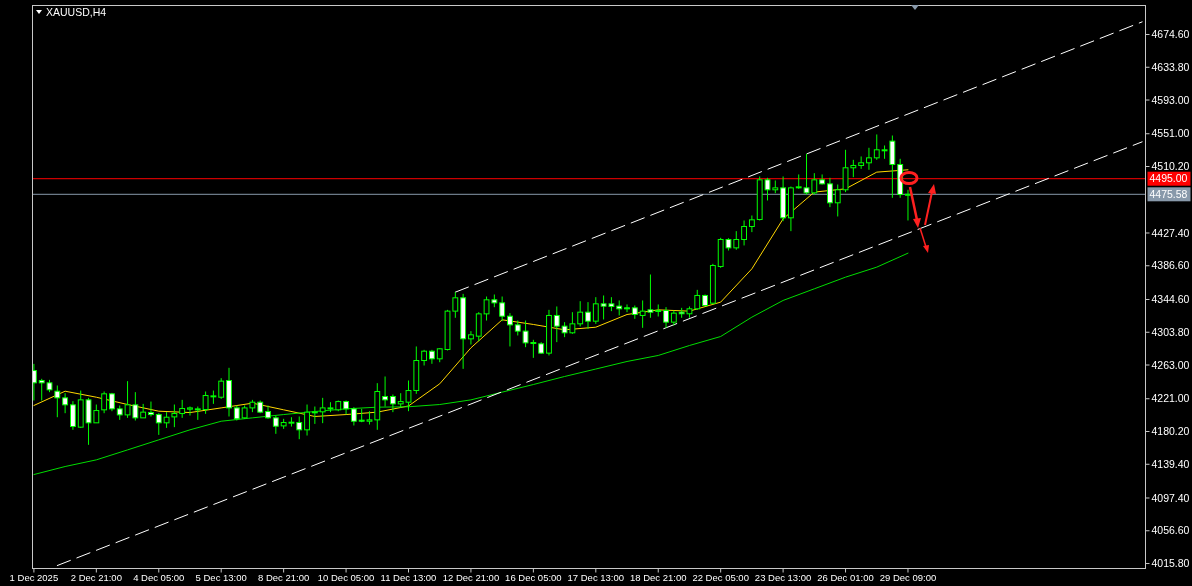  Describe the element at coordinates (845, 577) in the screenshot. I see `x-tick-label: 26 Dec 01:00` at that location.